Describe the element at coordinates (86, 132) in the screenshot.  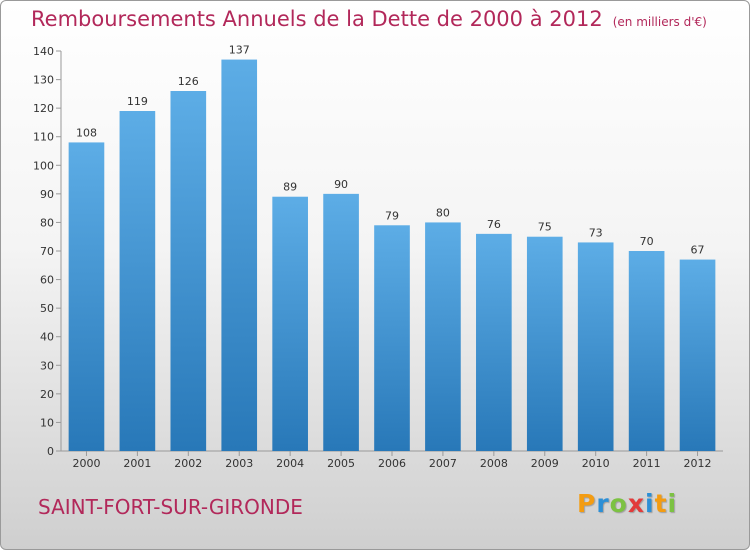
I see `bar-value-label: 108` at that location.